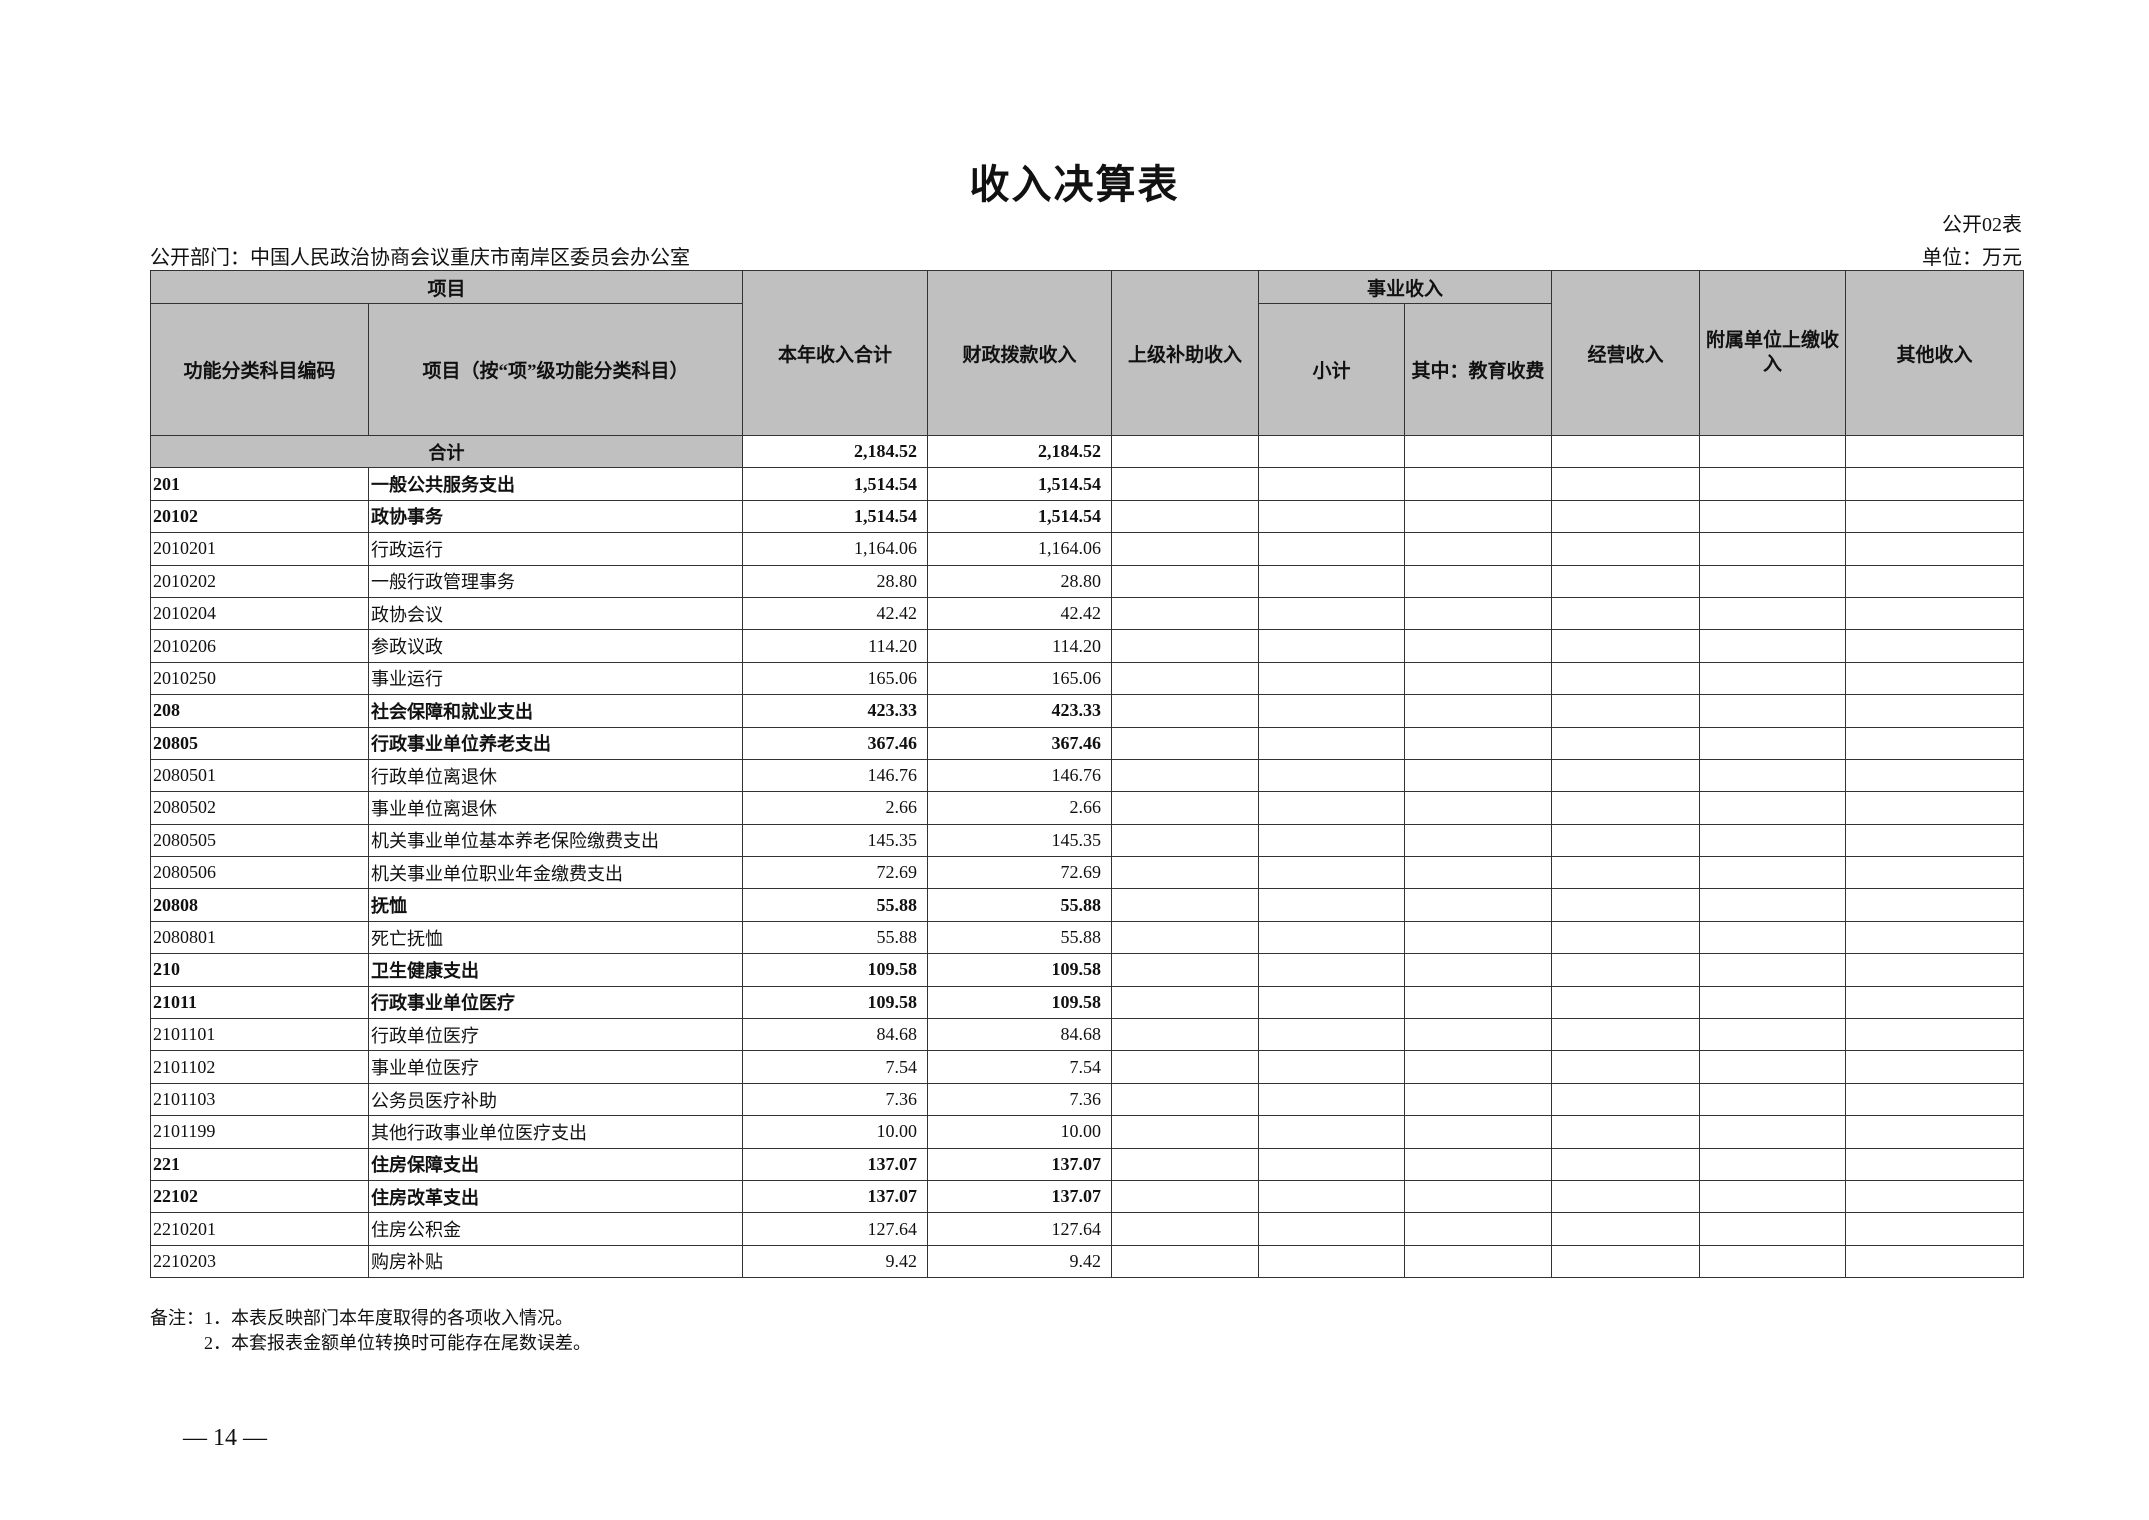  Describe the element at coordinates (835, 775) in the screenshot. I see `row-total: 146.76` at that location.